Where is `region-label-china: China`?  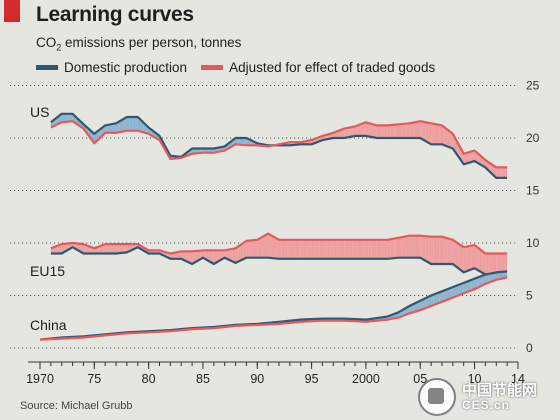
region-label-china: China is located at coordinates (48, 325).